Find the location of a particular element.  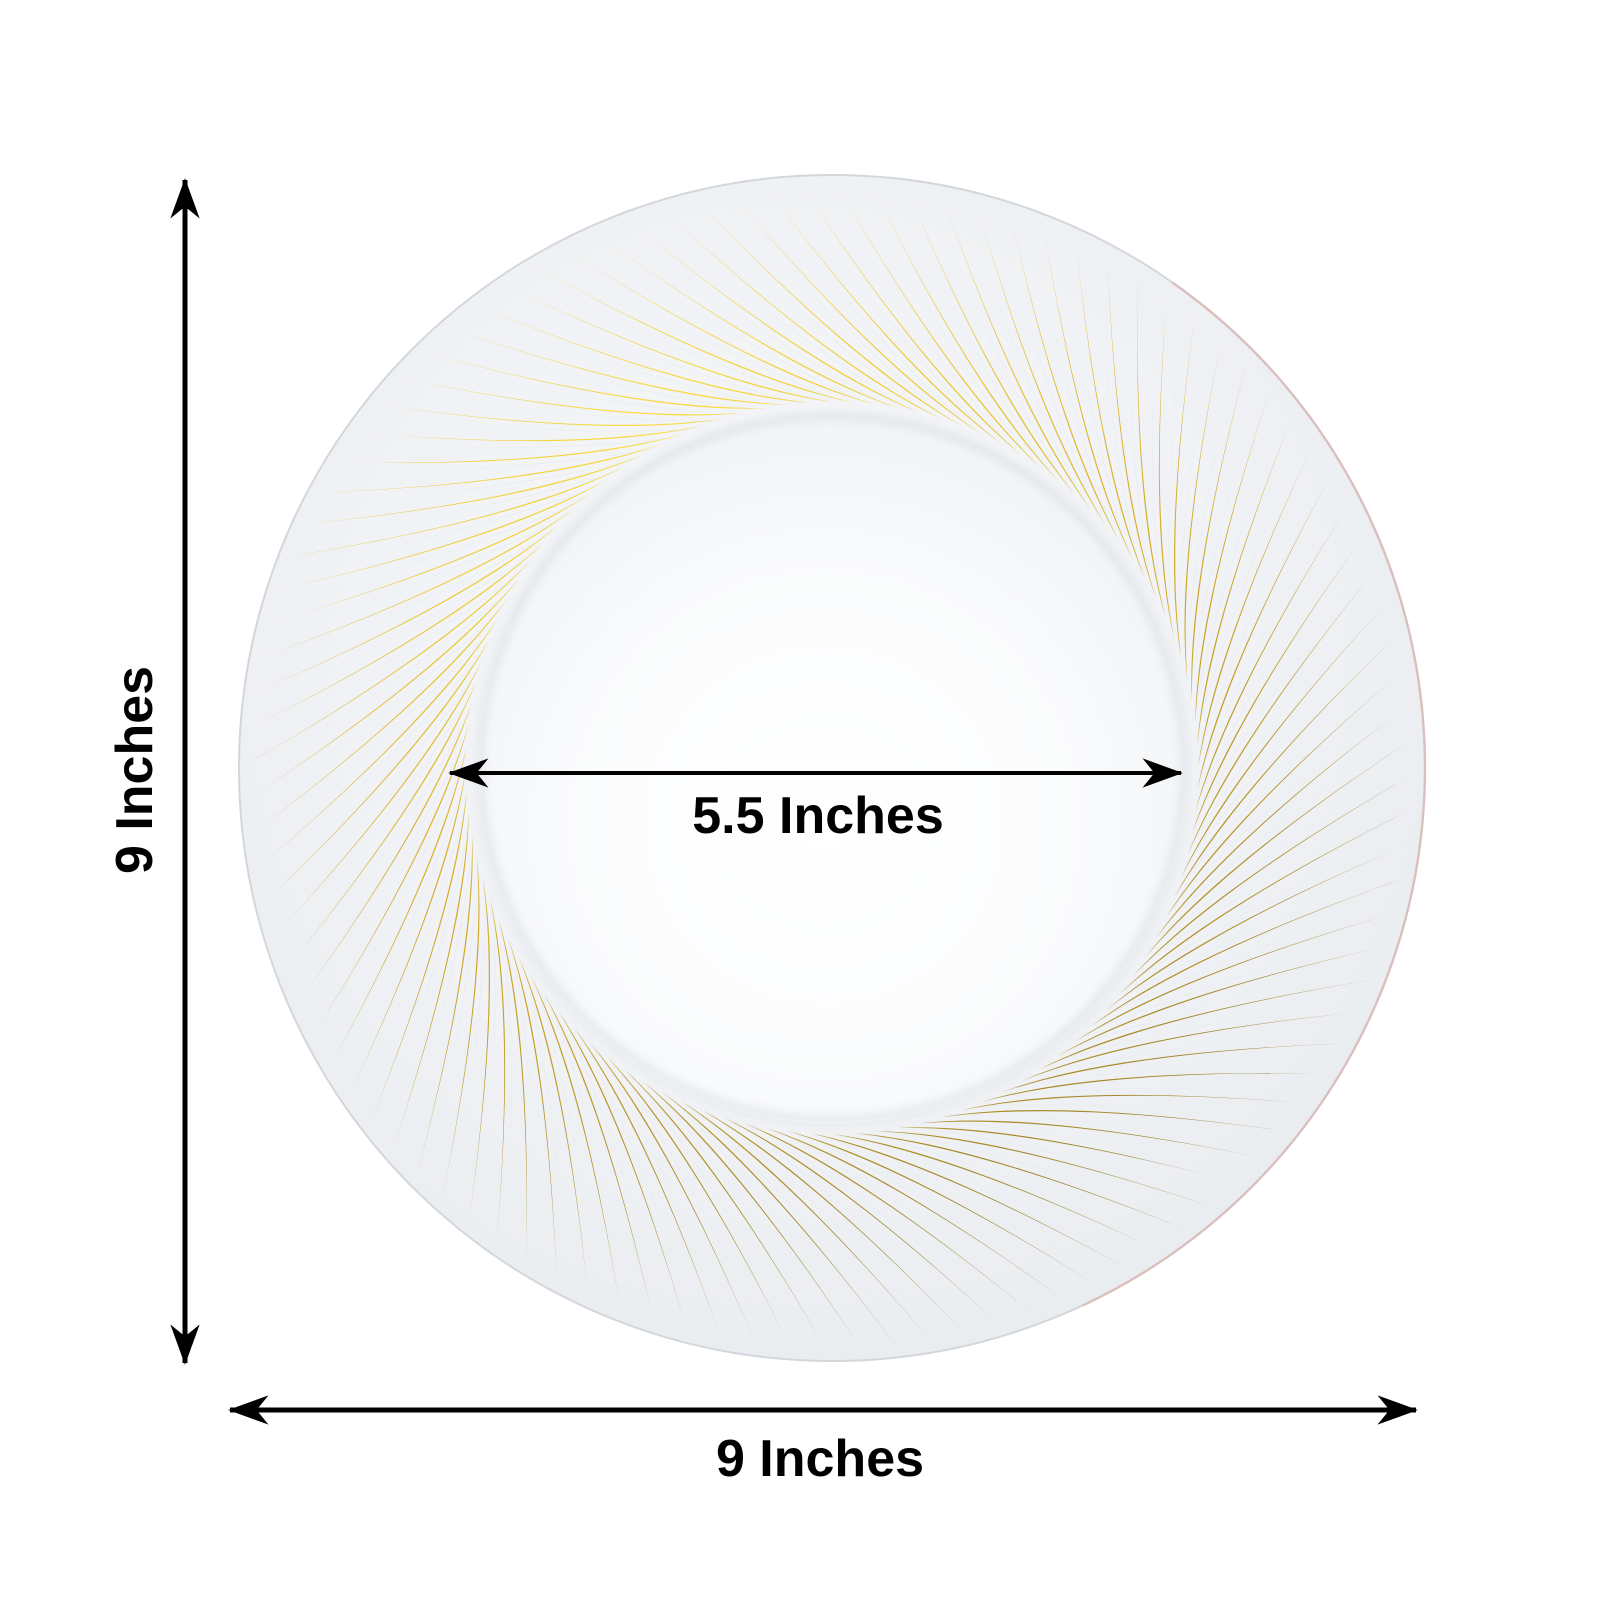

inner-diameter-dimension: 5.5 Inches is located at coordinates (815, 801).